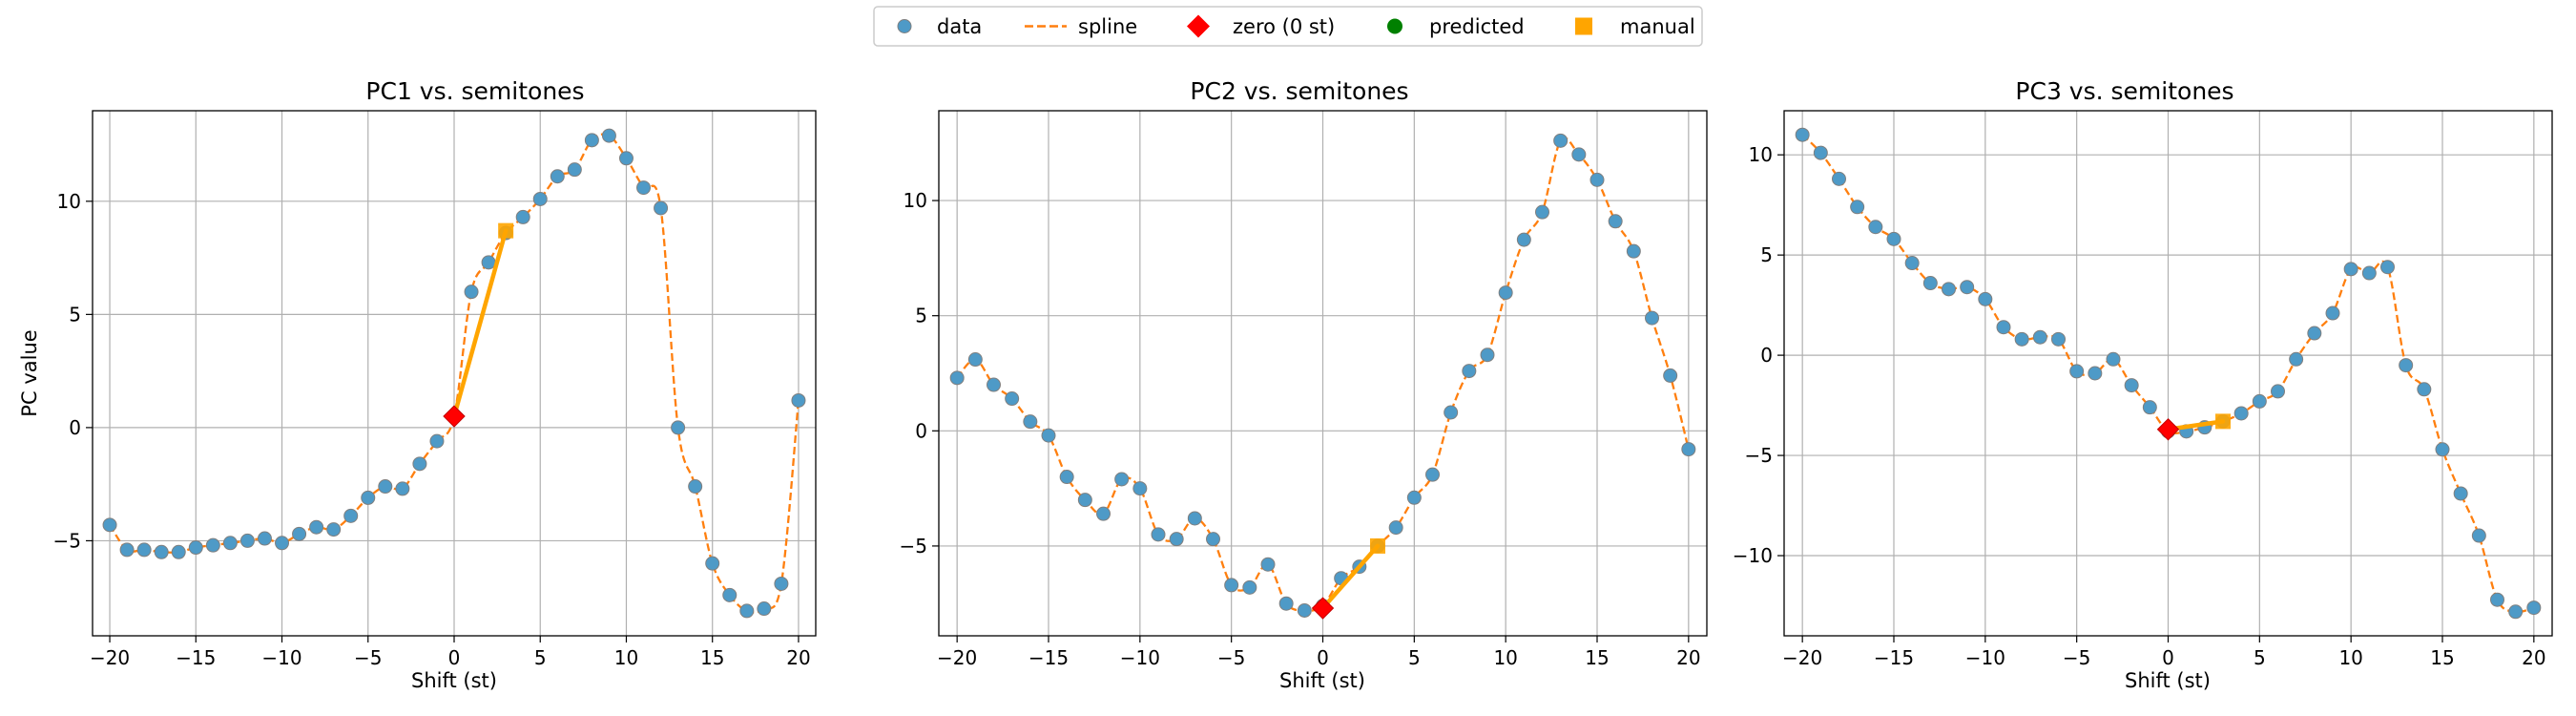  What do you see at coordinates (2124, 91) in the screenshot?
I see `subplot-pc3-title: PC3 vs. semitones` at bounding box center [2124, 91].